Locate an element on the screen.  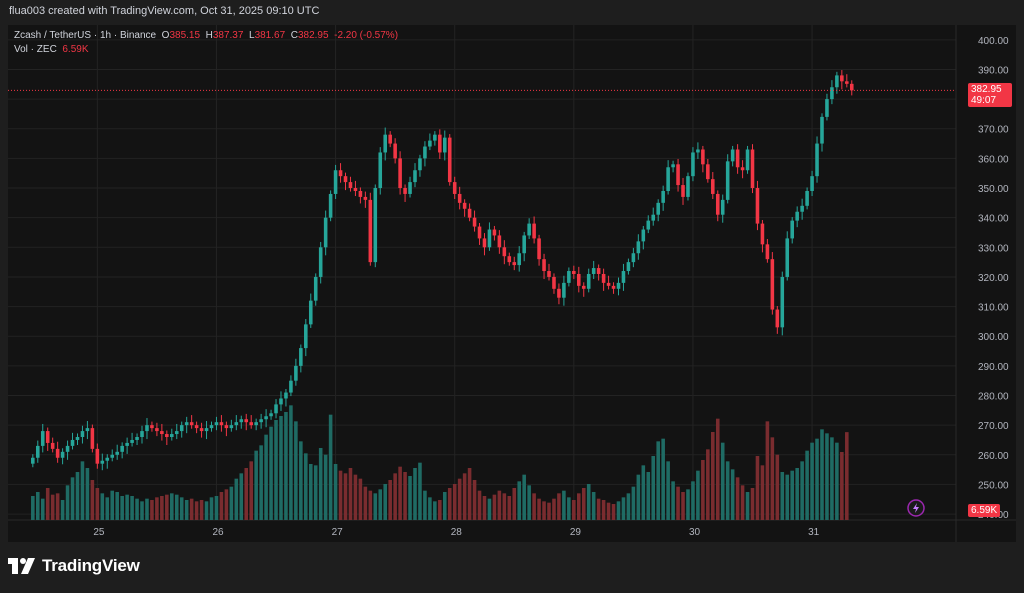
open-label: O is located at coordinates (165, 35).